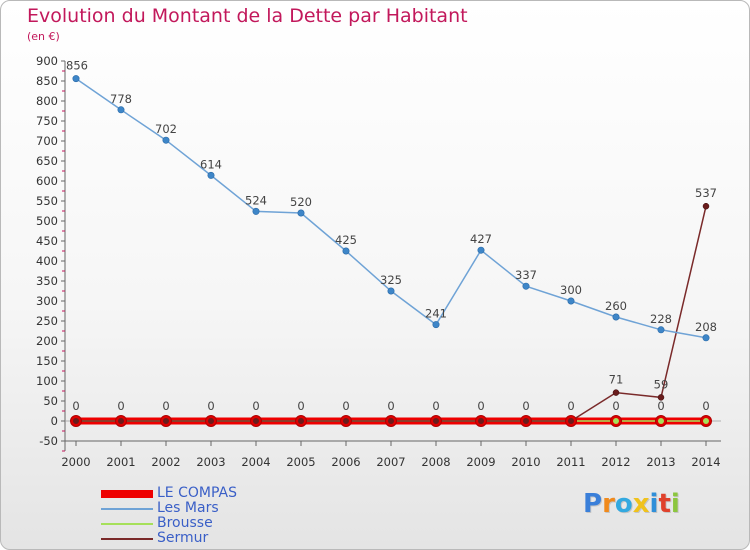 The height and width of the screenshot is (550, 750). Describe the element at coordinates (675, 504) in the screenshot. I see `logo-letter: i` at that location.